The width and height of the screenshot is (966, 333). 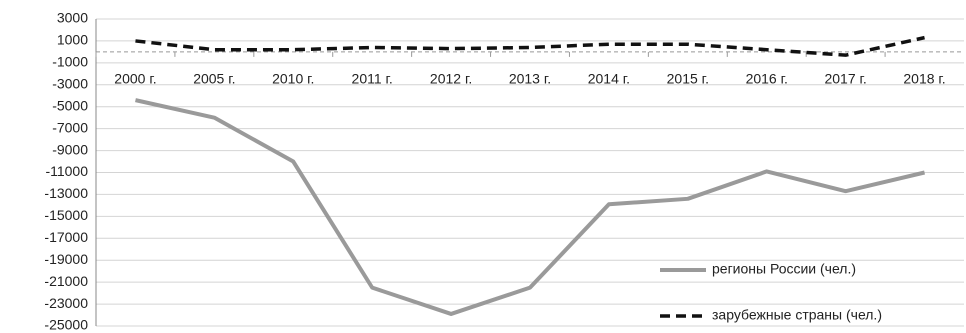 What do you see at coordinates (688, 79) in the screenshot?
I see `x-tick-label: 2015 г.` at bounding box center [688, 79].